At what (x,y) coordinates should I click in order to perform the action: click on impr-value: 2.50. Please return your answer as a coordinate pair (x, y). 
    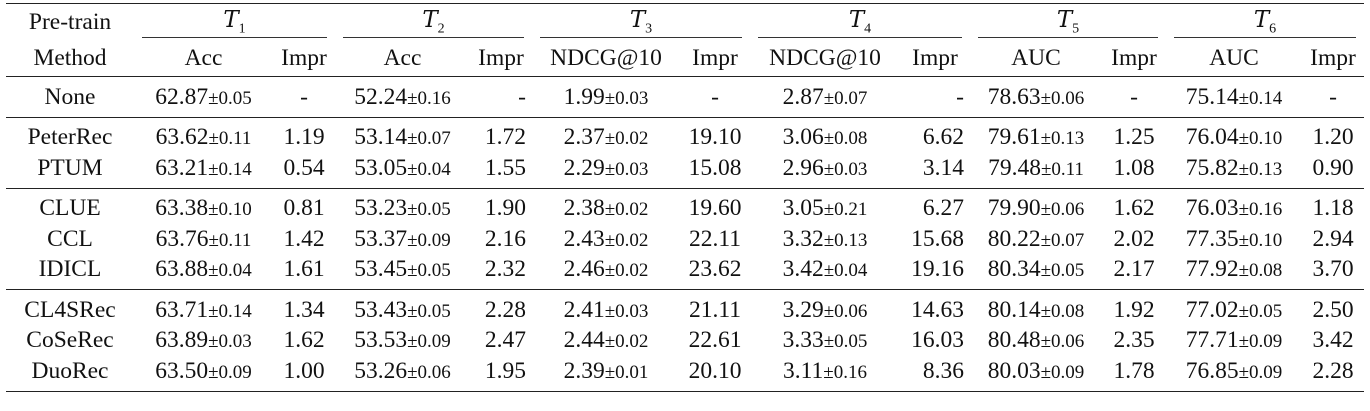
    Looking at the image, I should click on (1333, 309).